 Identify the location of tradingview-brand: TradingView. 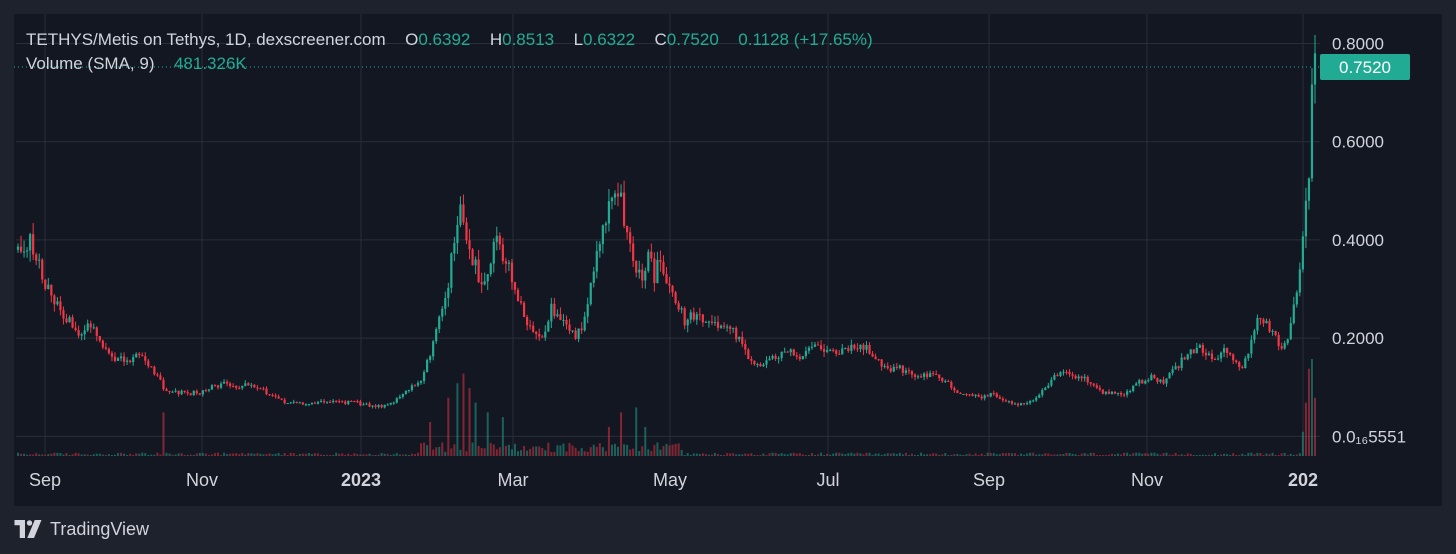
(81, 529).